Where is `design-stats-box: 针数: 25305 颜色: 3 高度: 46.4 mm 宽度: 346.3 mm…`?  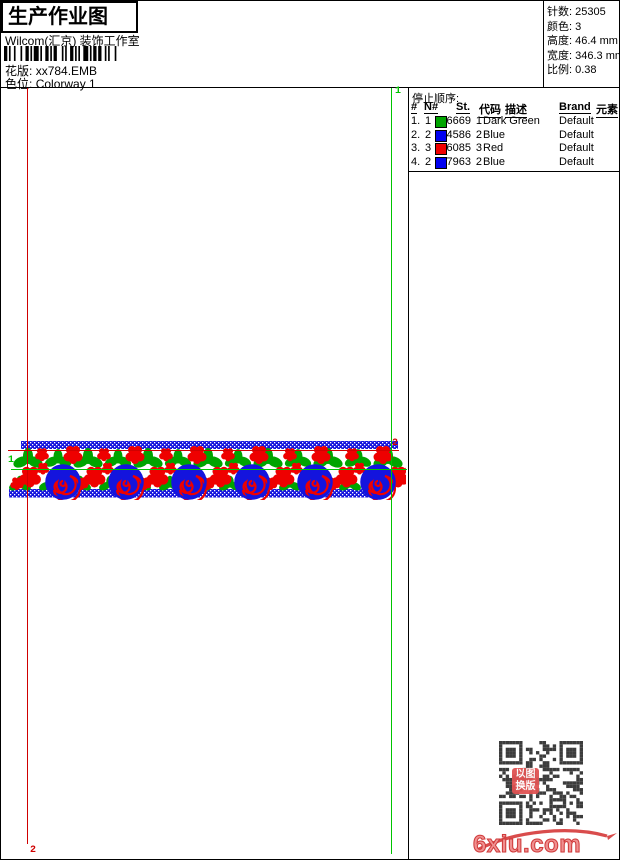
design-stats-box: 针数: 25305 颜色: 3 高度: 46.4 mm 宽度: 346.3 mm… is located at coordinates (583, 41).